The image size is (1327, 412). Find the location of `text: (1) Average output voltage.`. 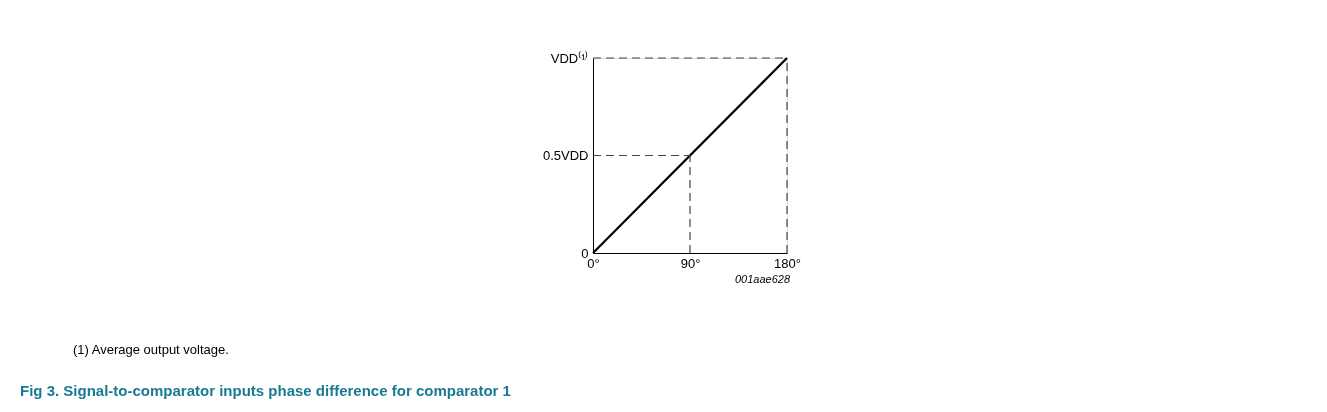

text: (1) Average output voltage. is located at coordinates (151, 349).